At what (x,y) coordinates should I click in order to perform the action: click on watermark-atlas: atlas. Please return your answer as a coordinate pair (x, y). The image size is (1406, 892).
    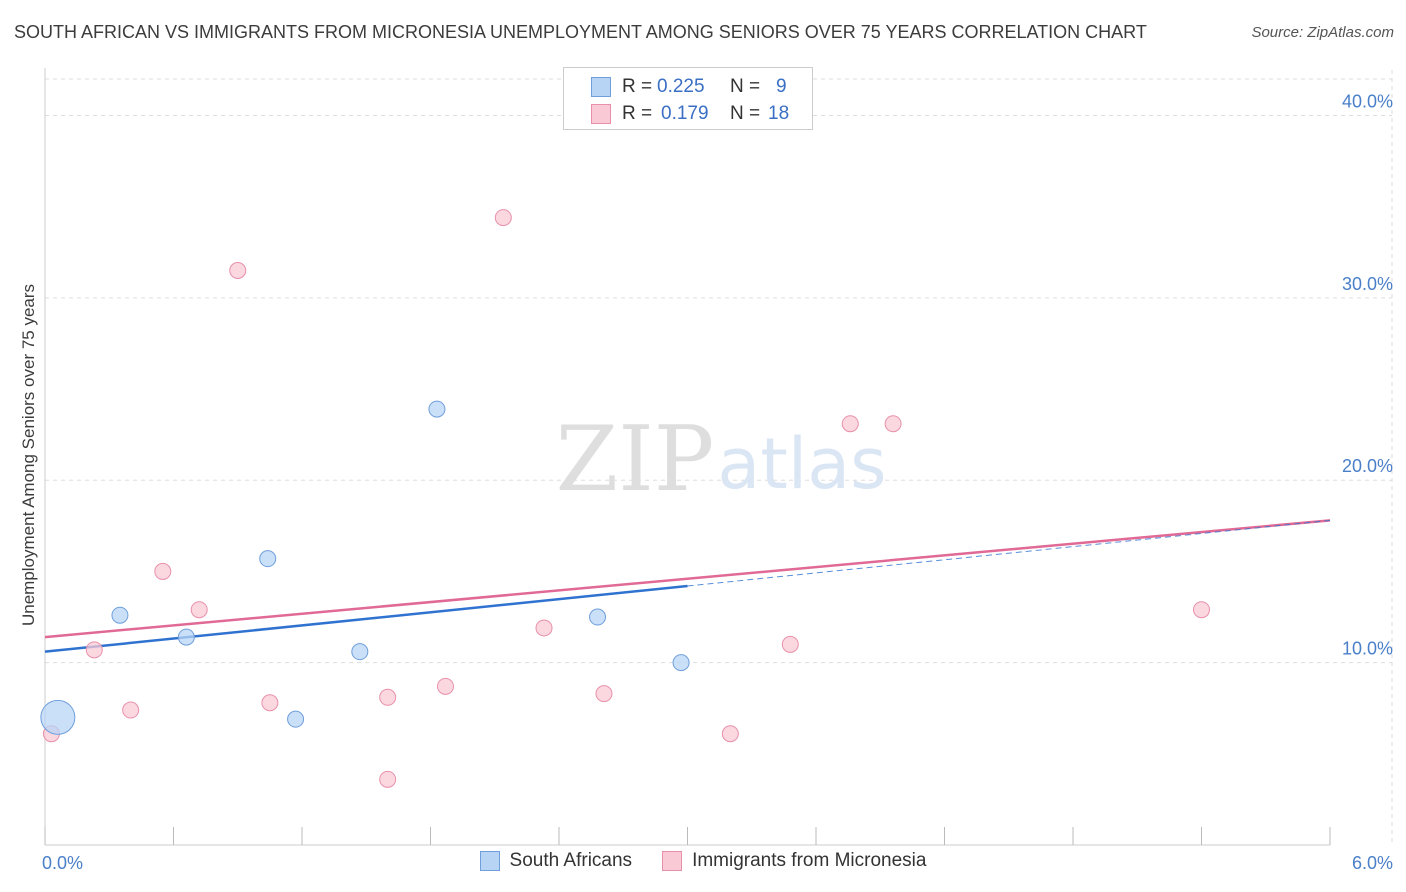
    Looking at the image, I should click on (801, 464).